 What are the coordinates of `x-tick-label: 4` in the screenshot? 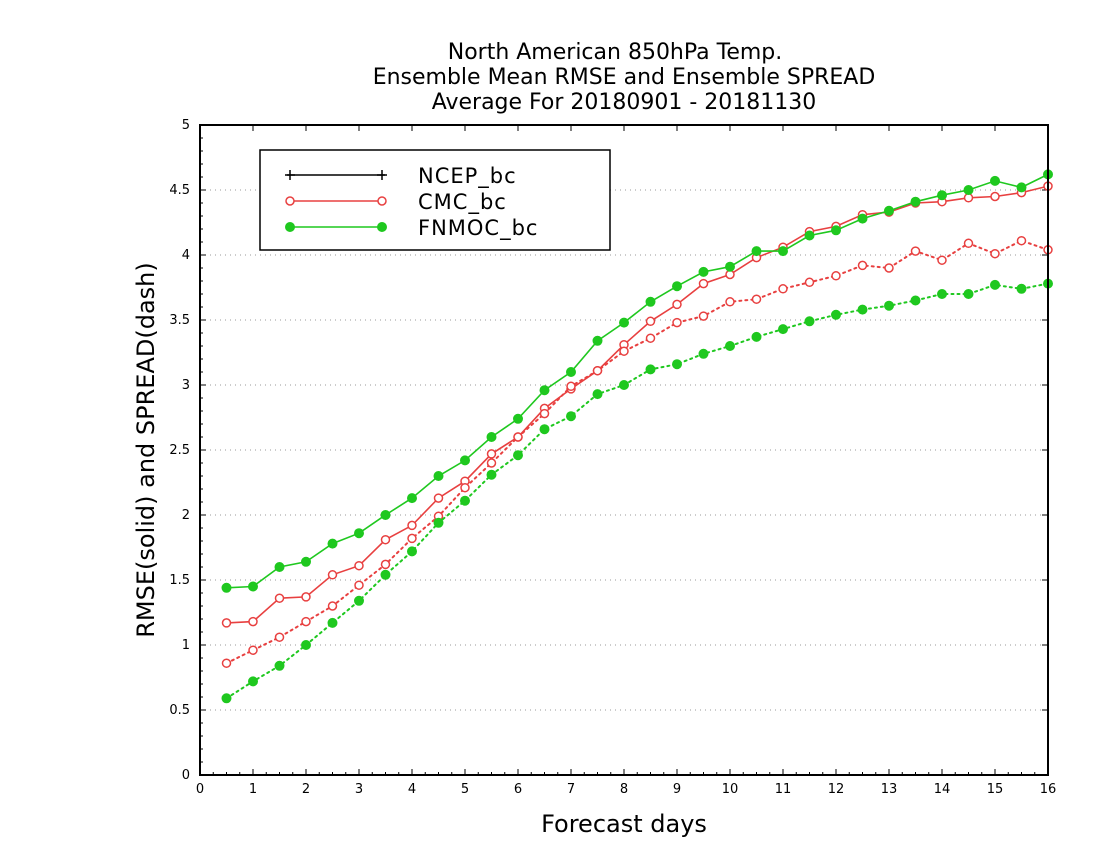 It's located at (412, 789).